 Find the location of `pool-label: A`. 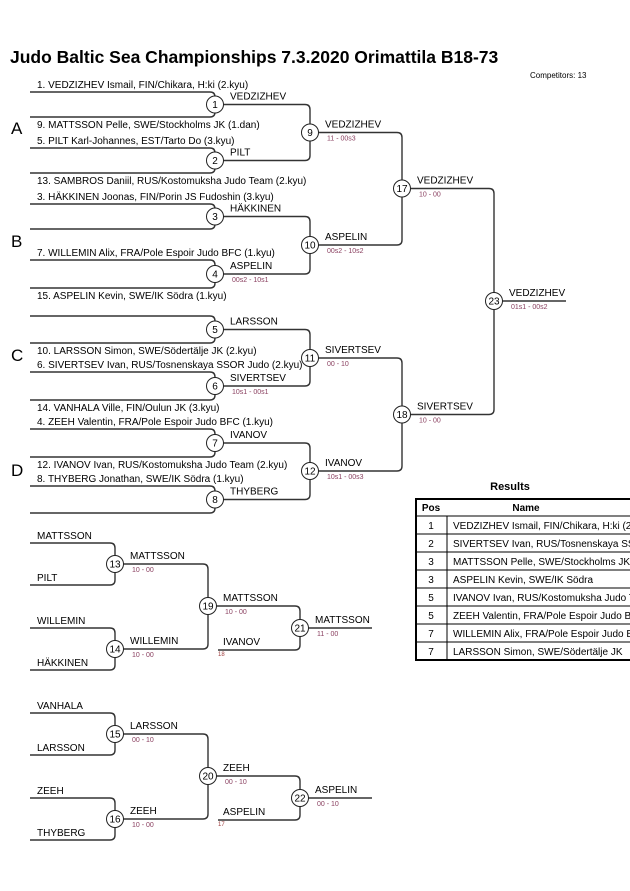

pool-label: A is located at coordinates (17, 128).